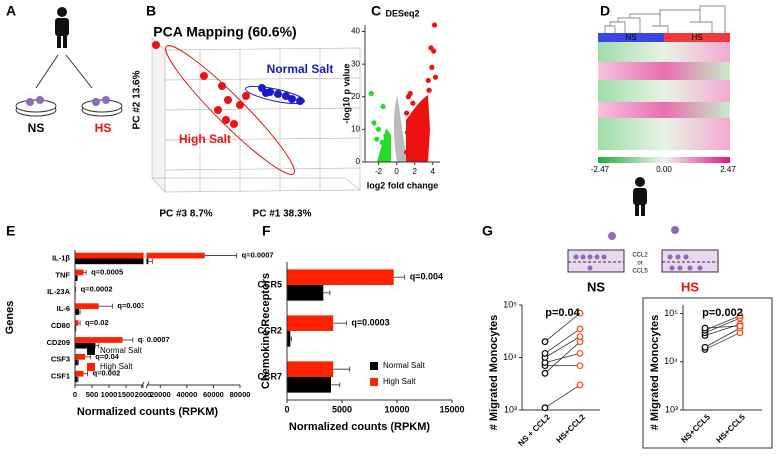 The width and height of the screenshot is (780, 458). Describe the element at coordinates (697, 37) in the screenshot. I see `group-bar-hs` at that location.